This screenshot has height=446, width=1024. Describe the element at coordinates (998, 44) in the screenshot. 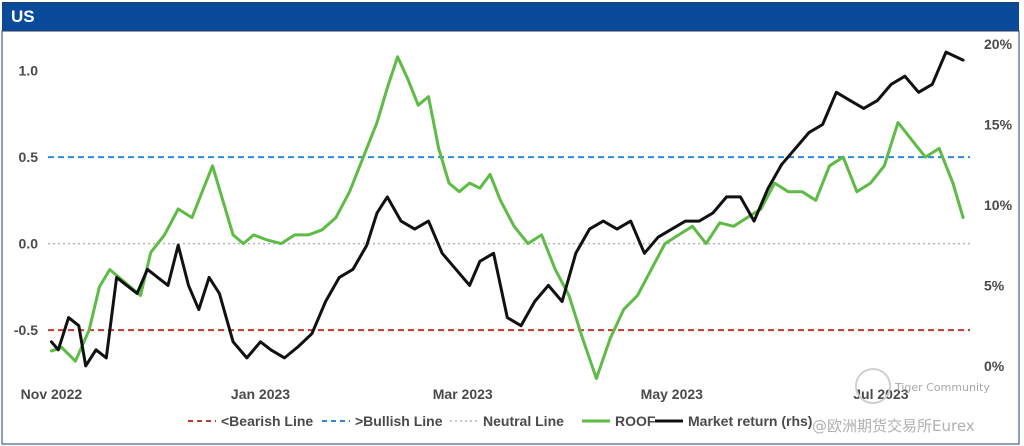

I see `y-right-tick-label: 20%` at that location.